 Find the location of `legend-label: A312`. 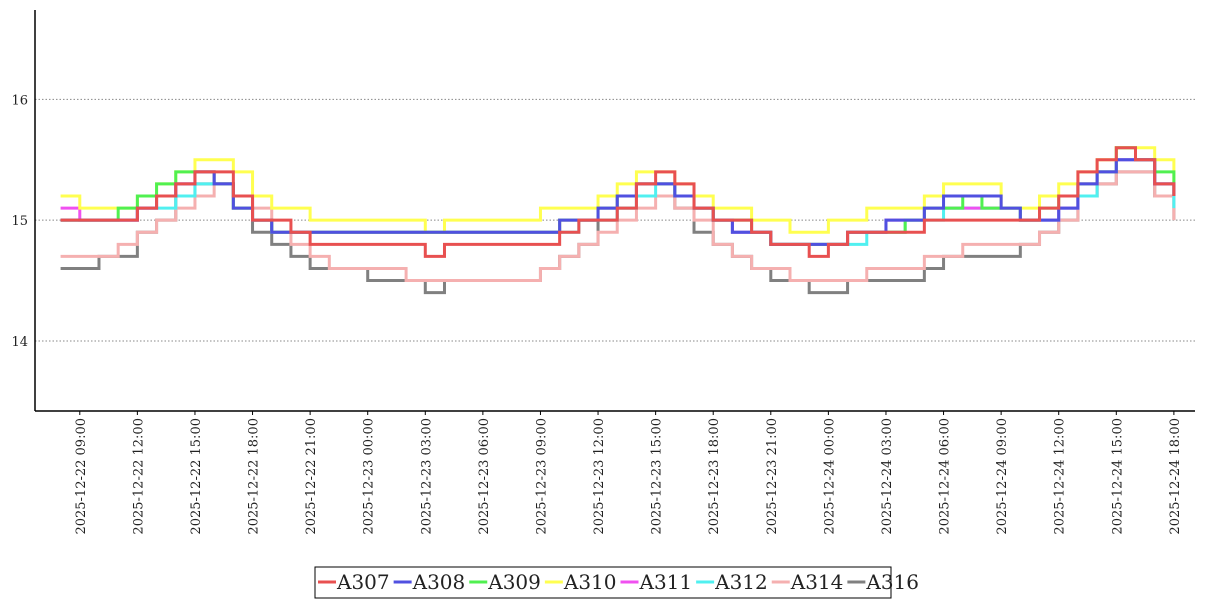

legend-label: A312 is located at coordinates (741, 582).